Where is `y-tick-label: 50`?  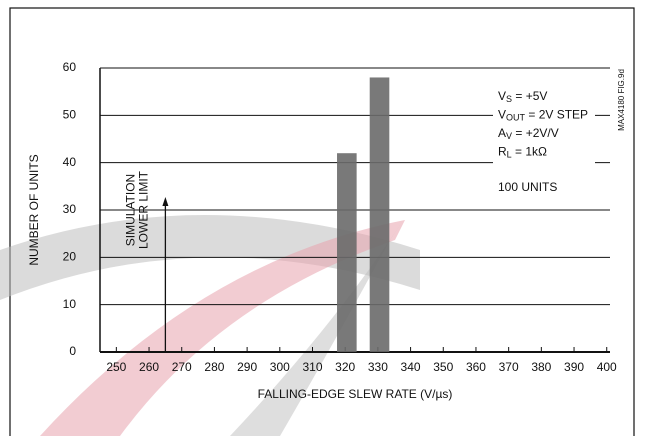 y-tick-label: 50 is located at coordinates (70, 115).